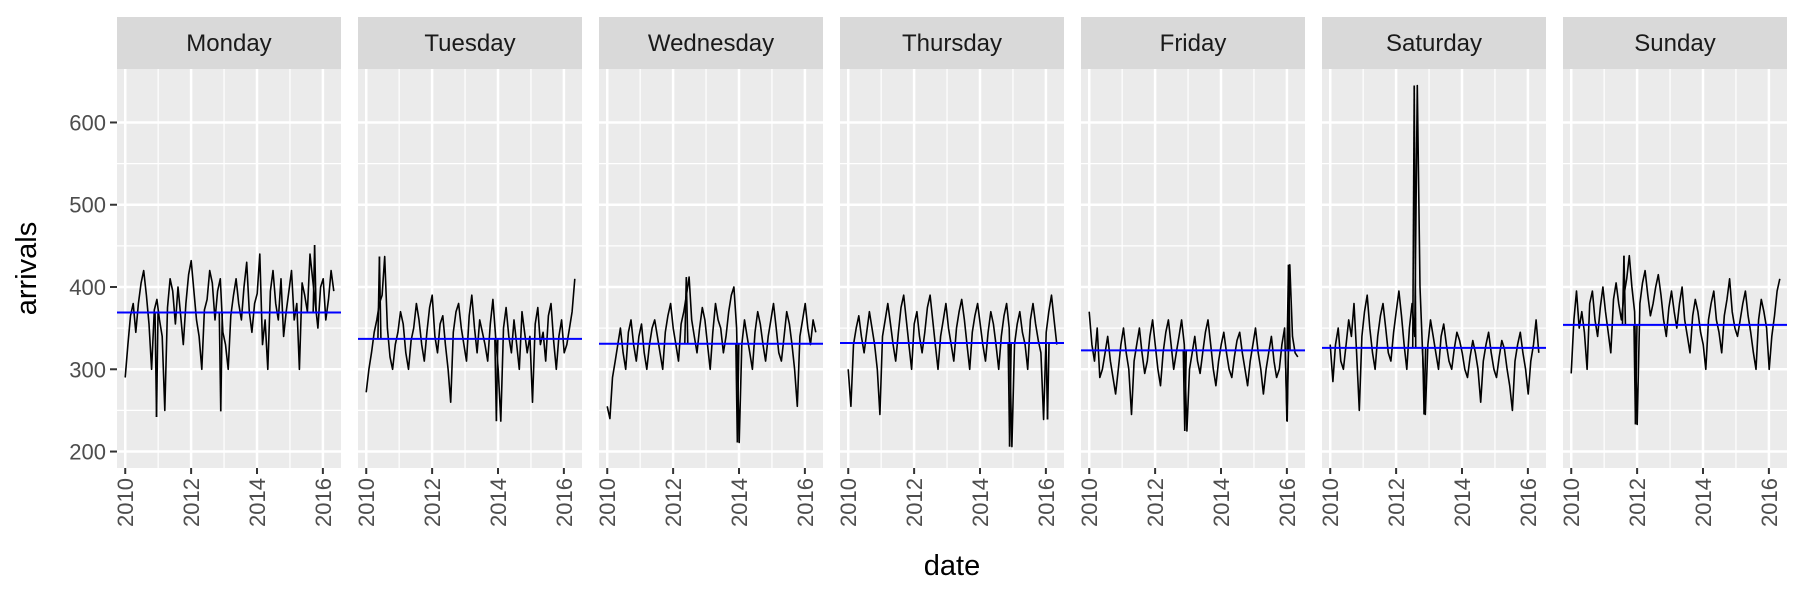 The image size is (1800, 600). I want to click on facet-strip-label: Monday, so click(228, 43).